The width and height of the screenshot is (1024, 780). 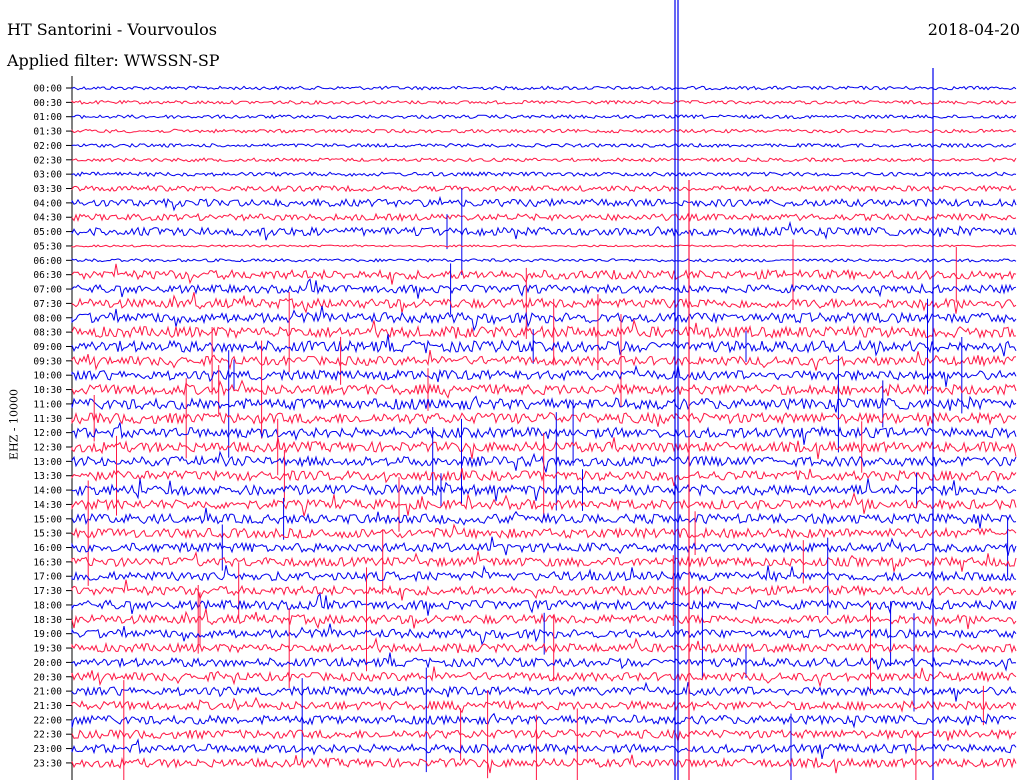 I want to click on row-time-label: 10:30, so click(x=47, y=390).